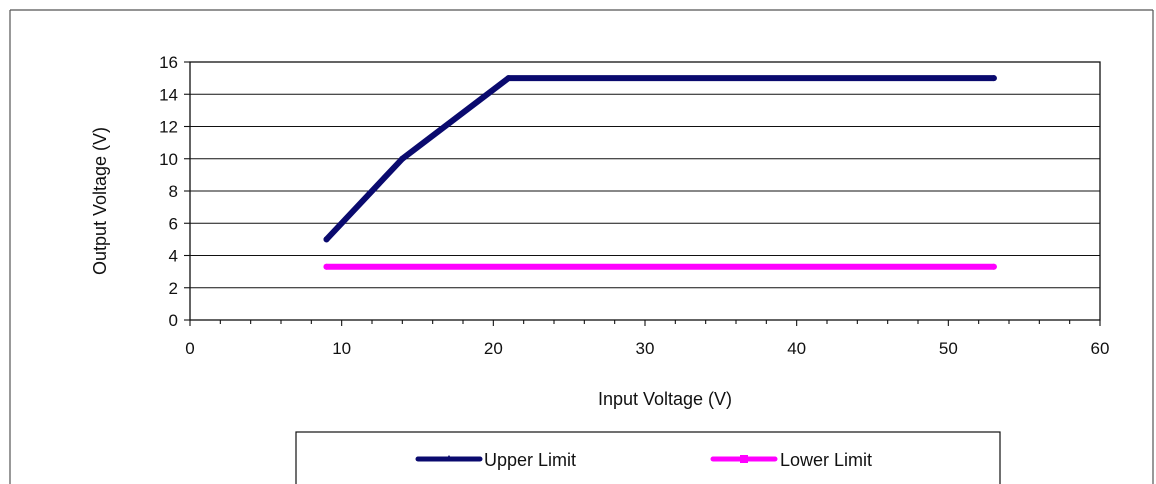  I want to click on x-tick-label: 40, so click(796, 348).